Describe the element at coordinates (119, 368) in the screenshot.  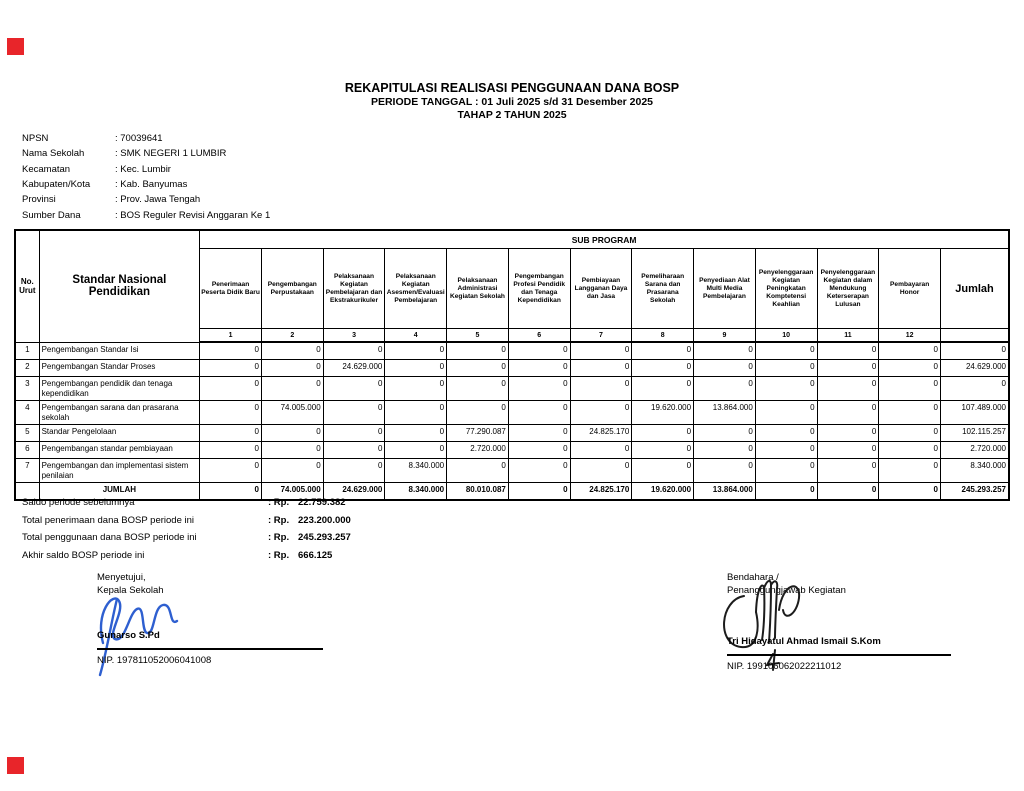
I see `row-name: Pengembangan Standar Proses` at that location.